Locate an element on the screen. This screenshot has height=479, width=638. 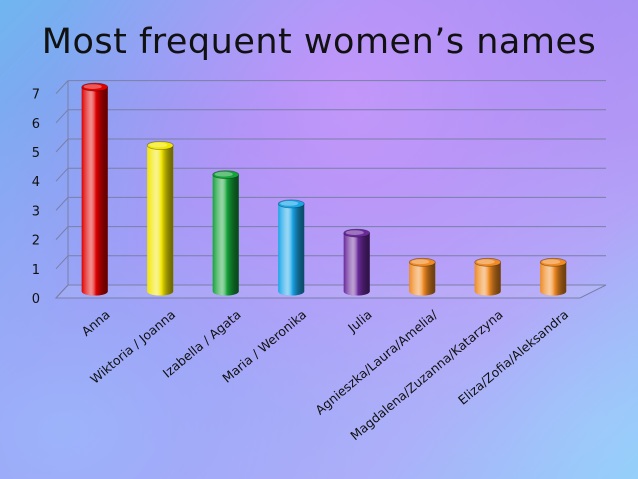
chart-title: Most frequent women’s names is located at coordinates (319, 42).